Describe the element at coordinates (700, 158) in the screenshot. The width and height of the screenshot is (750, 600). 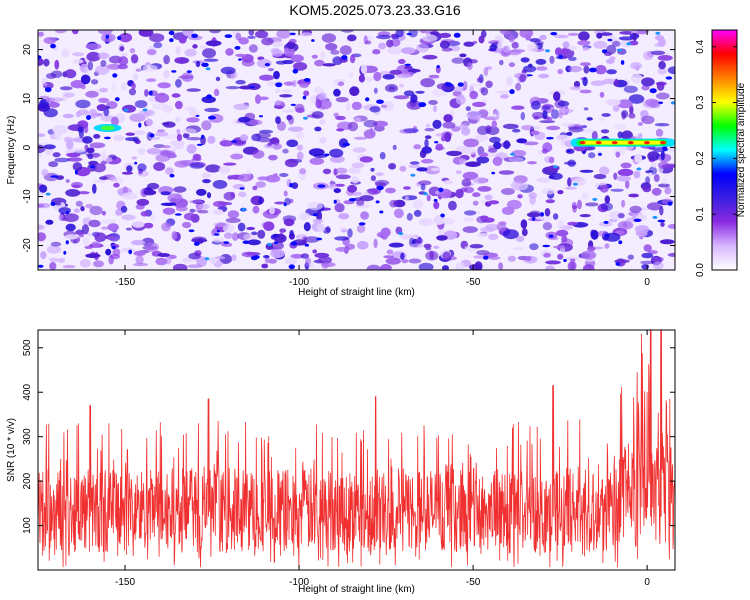
I see `colorbar-tick-label: 0.2` at that location.